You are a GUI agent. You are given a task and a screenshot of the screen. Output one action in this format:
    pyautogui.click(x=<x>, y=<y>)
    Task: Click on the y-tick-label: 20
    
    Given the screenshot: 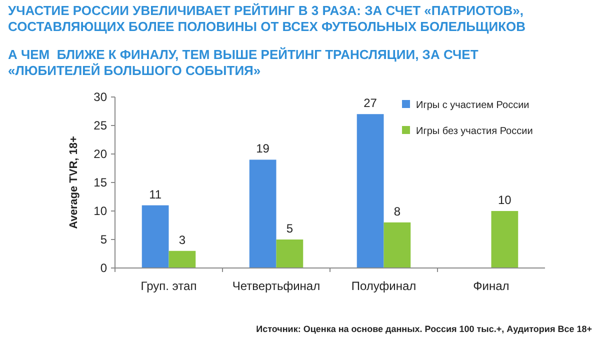 What is the action you would take?
    pyautogui.click(x=101, y=154)
    